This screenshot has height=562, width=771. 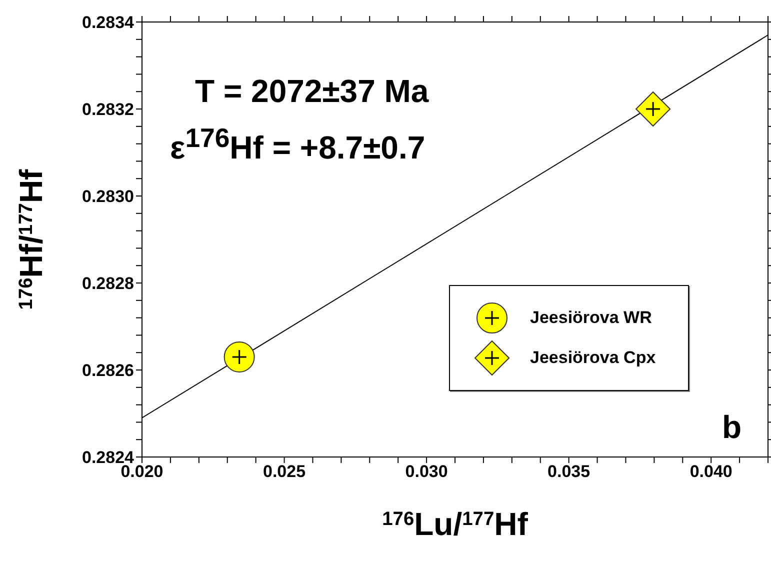 What do you see at coordinates (426, 472) in the screenshot?
I see `x-tick-label: 0.030` at bounding box center [426, 472].